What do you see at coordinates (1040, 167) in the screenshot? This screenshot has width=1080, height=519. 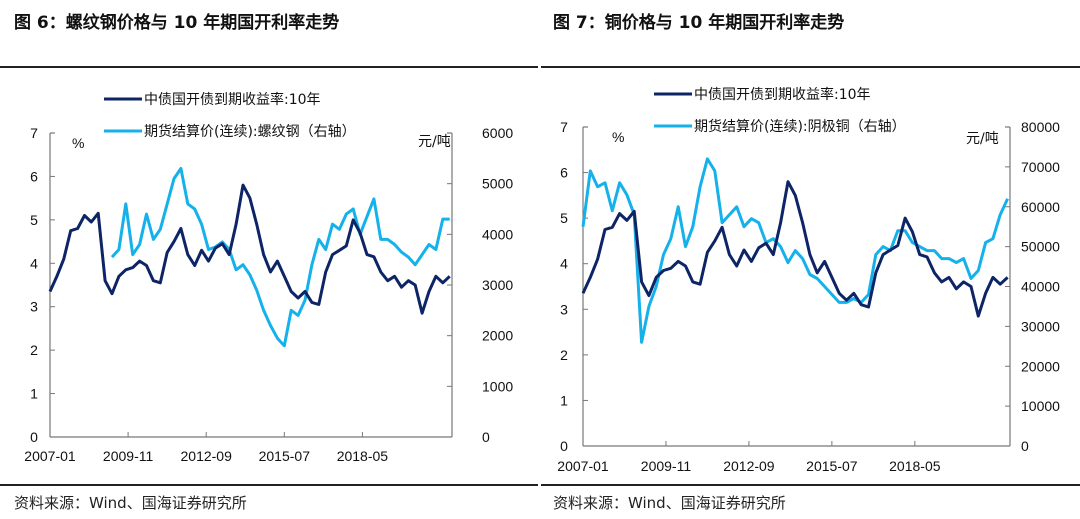 I see `right-tick-label: 70000` at bounding box center [1040, 167].